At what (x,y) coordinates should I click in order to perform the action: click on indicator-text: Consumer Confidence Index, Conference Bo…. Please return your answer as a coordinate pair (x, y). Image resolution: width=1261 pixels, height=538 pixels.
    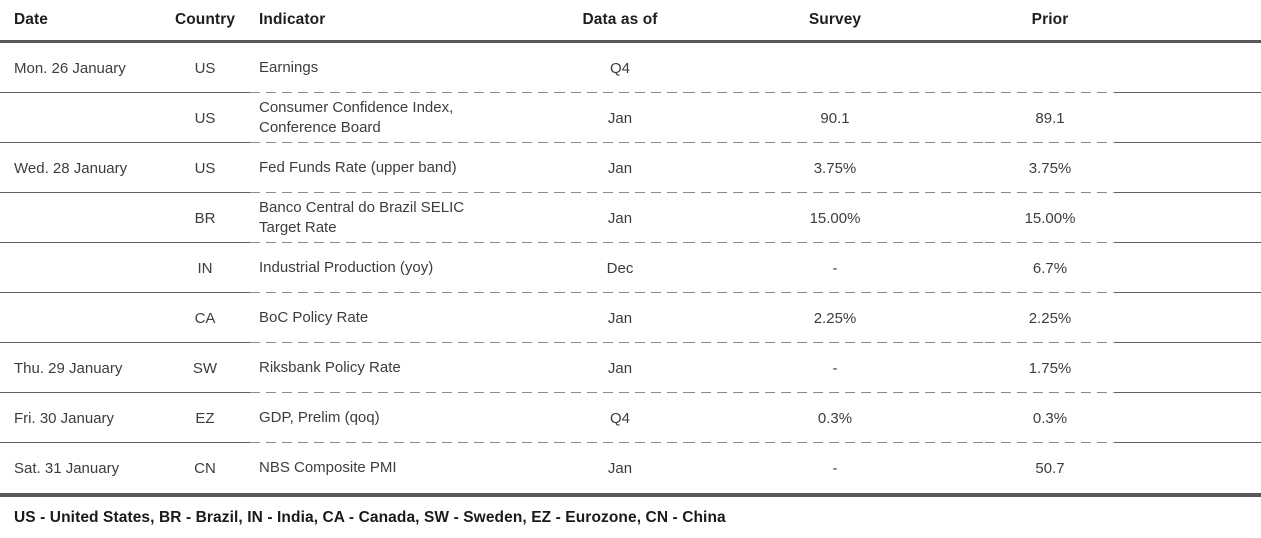
    Looking at the image, I should click on (356, 117).